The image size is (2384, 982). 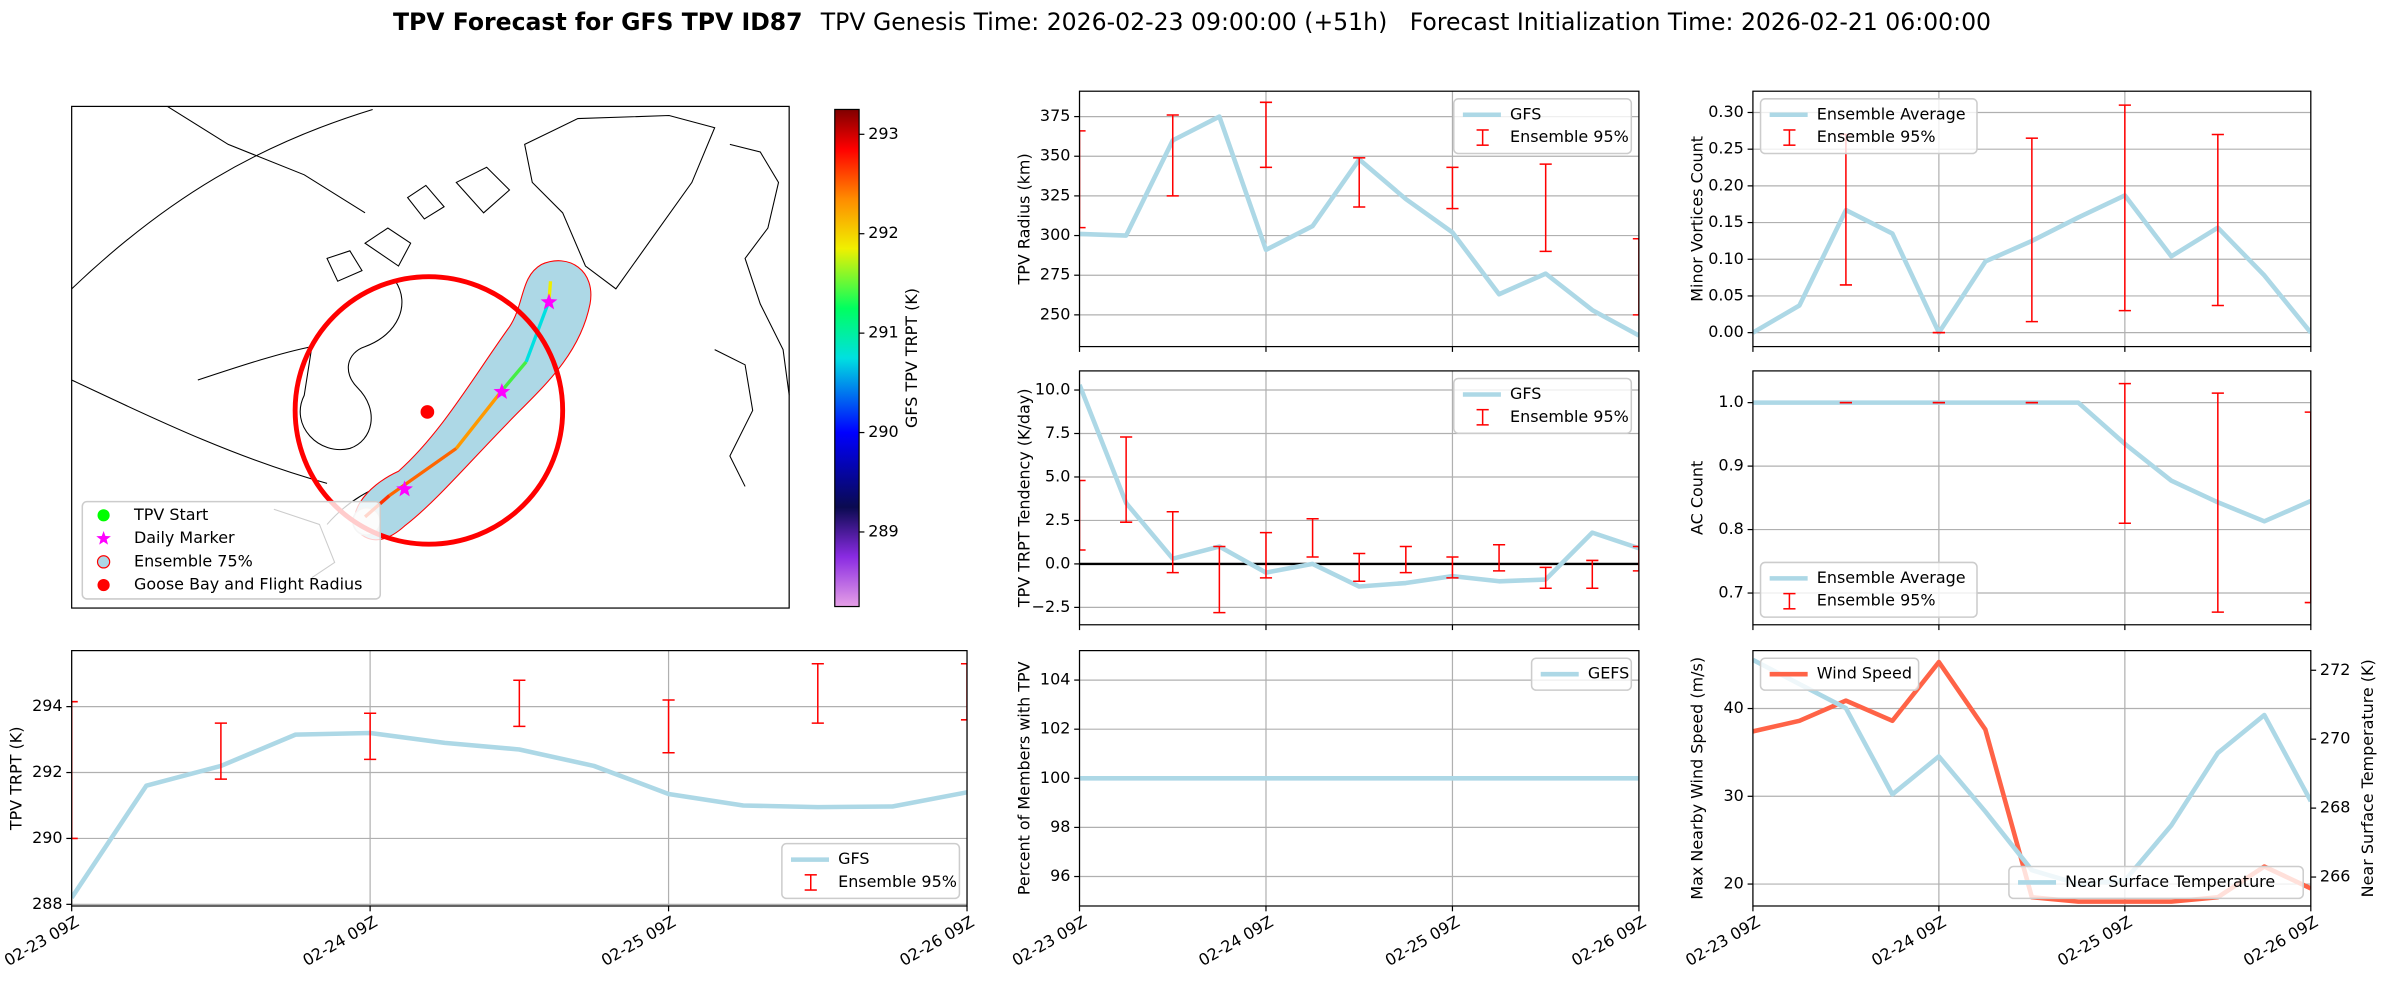 I want to click on y-tick-label: 2.5, so click(x=1057, y=519).